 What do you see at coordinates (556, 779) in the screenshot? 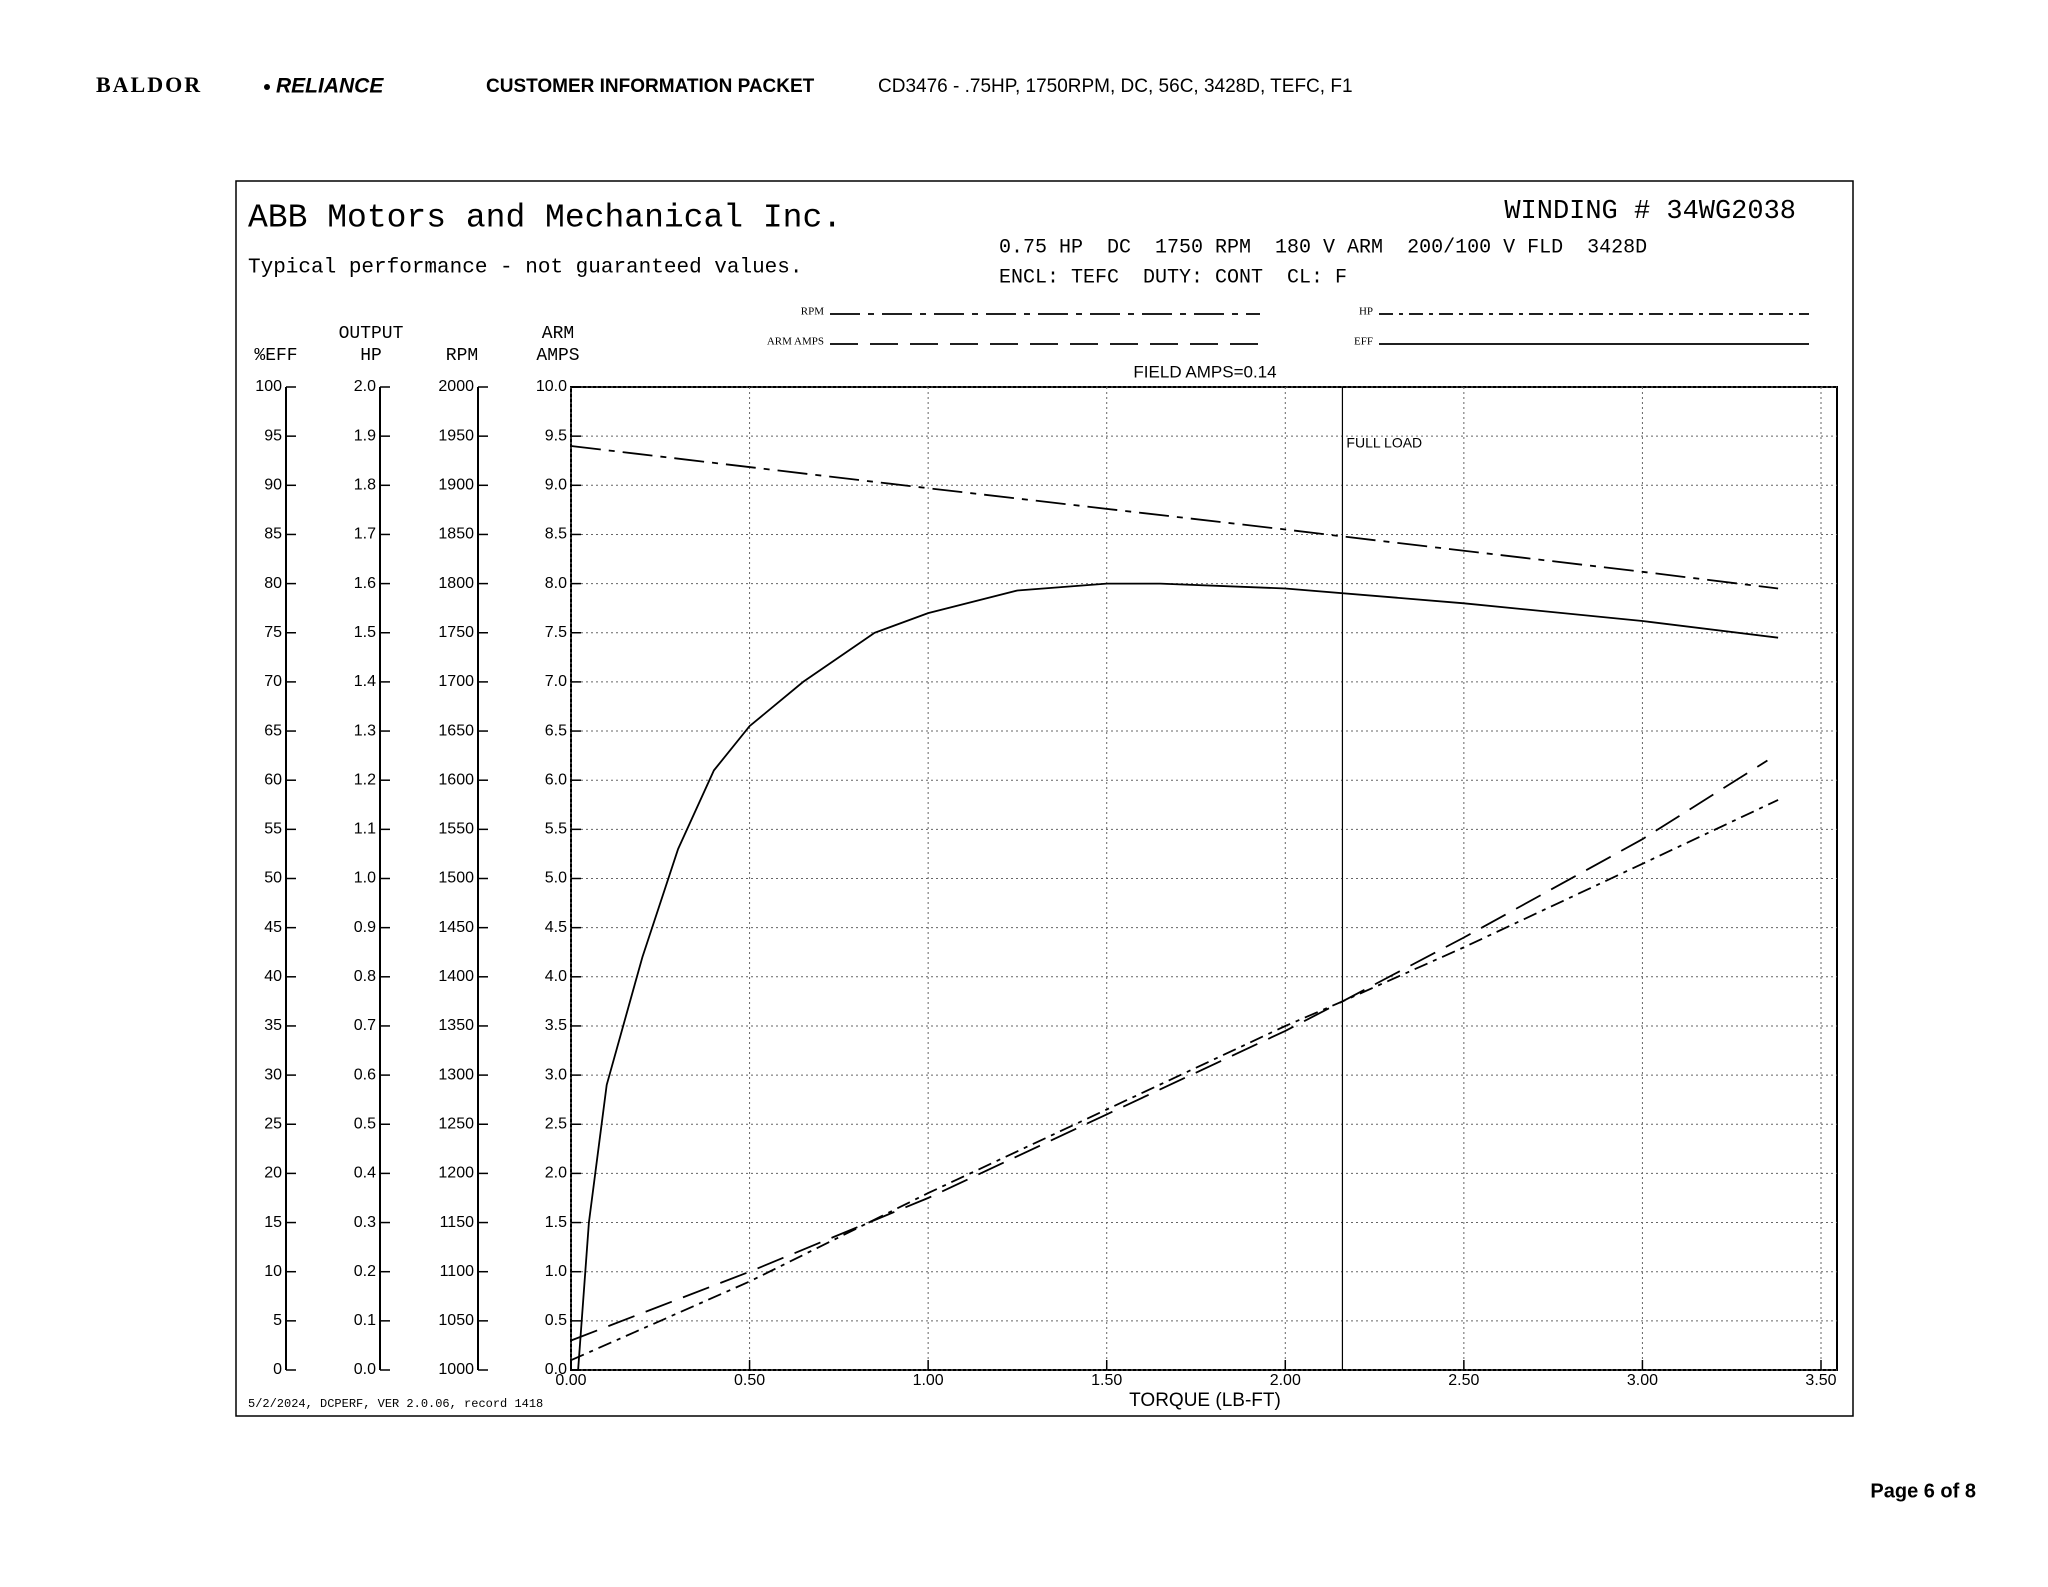
I see `y-tick-label: 6.0` at bounding box center [556, 779].